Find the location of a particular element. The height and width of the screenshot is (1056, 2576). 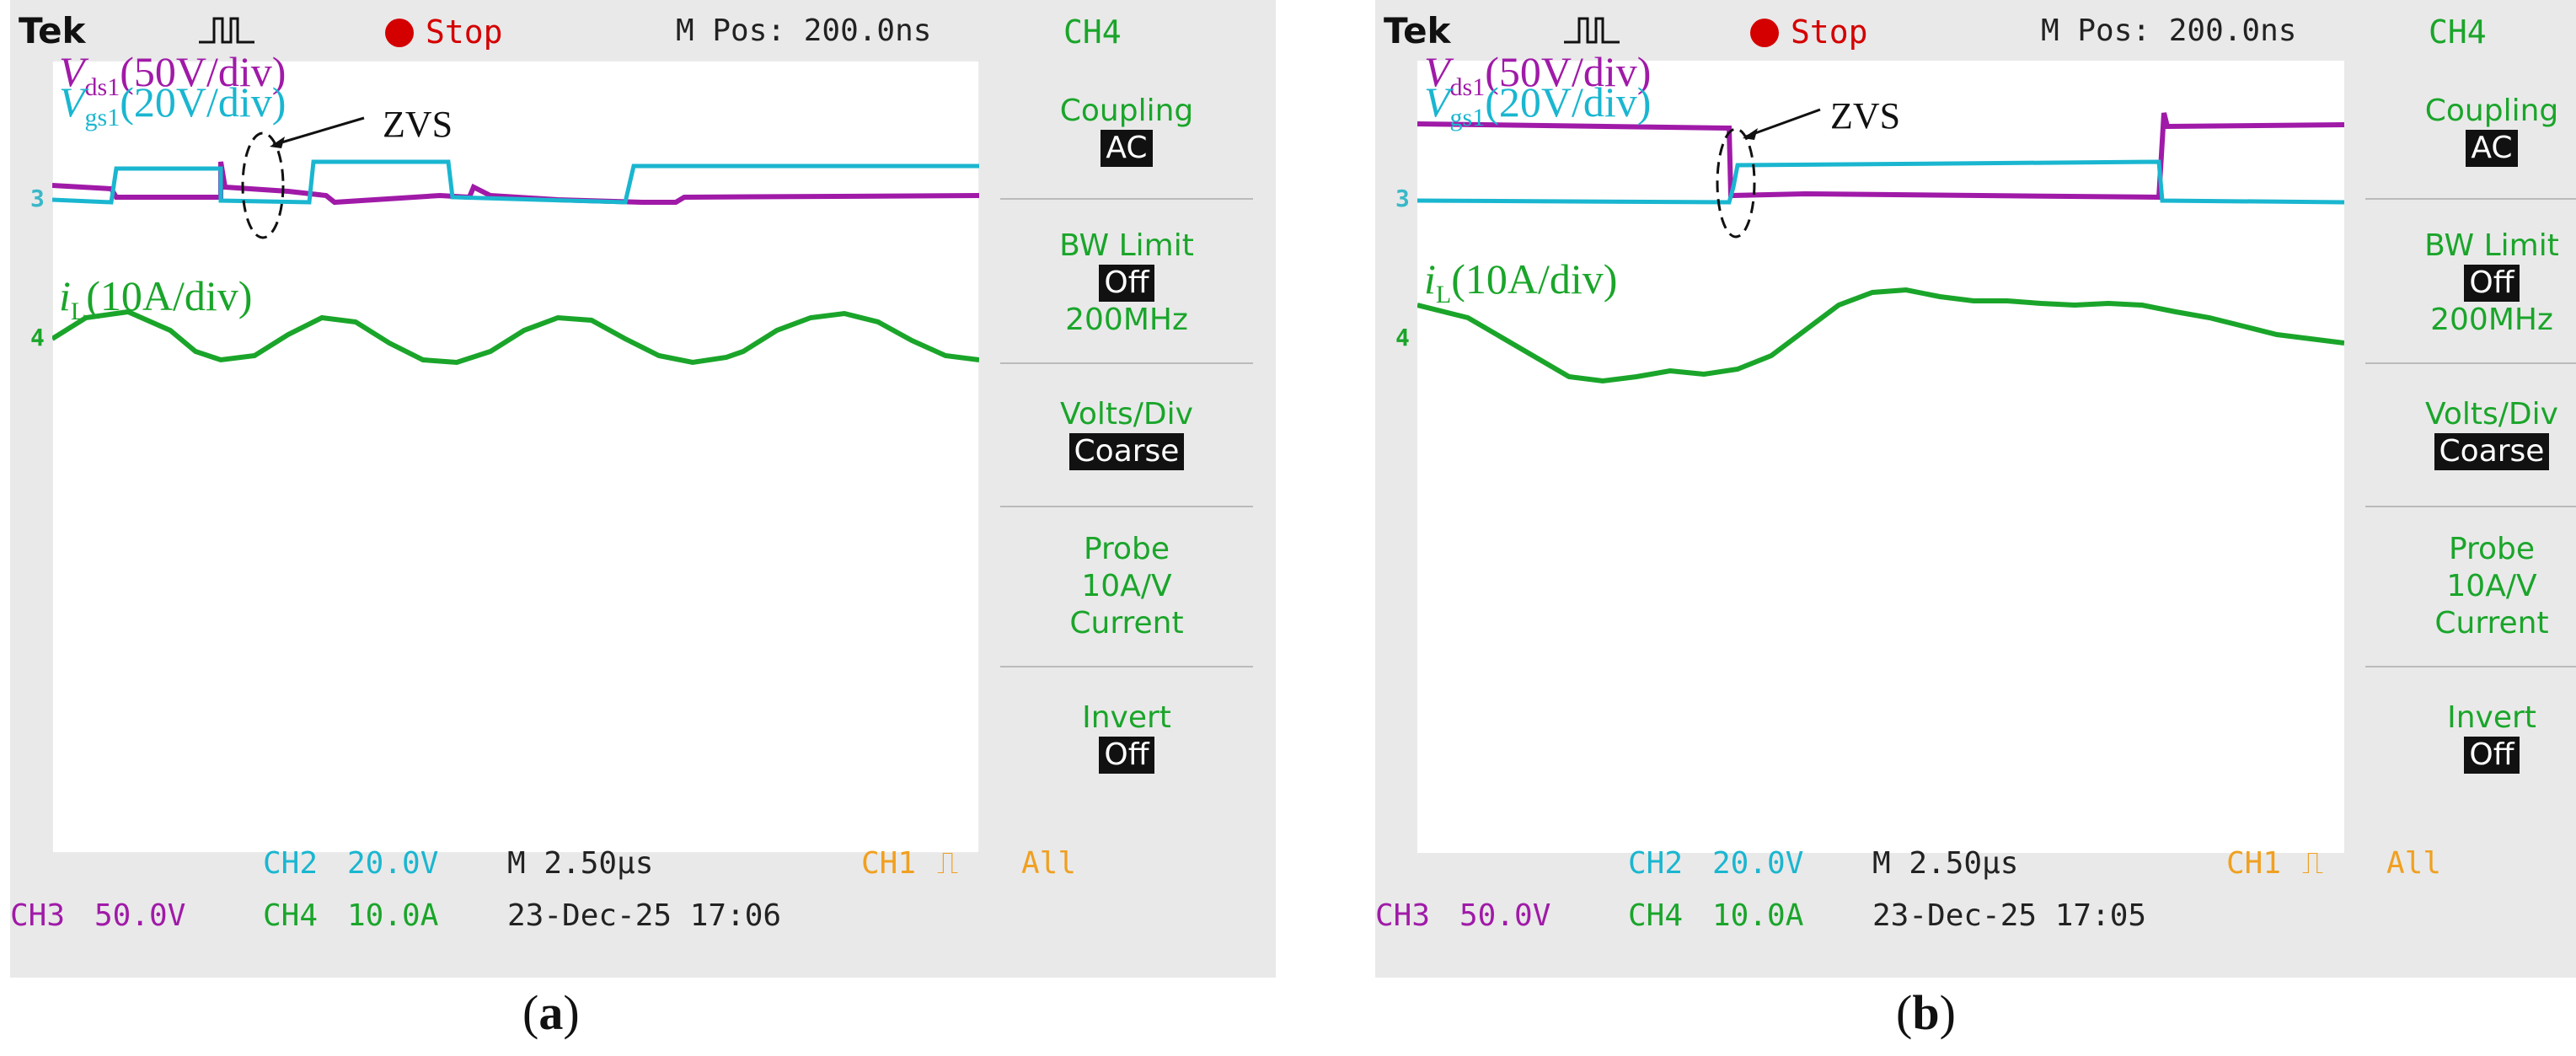

caption-a: (a) is located at coordinates (551, 1013).